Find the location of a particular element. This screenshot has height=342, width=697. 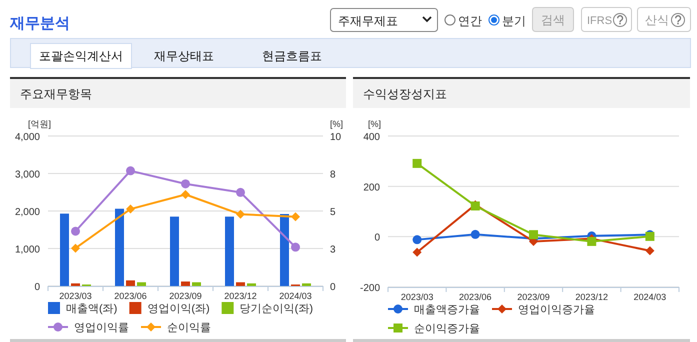

text: IFRS is located at coordinates (599, 21).